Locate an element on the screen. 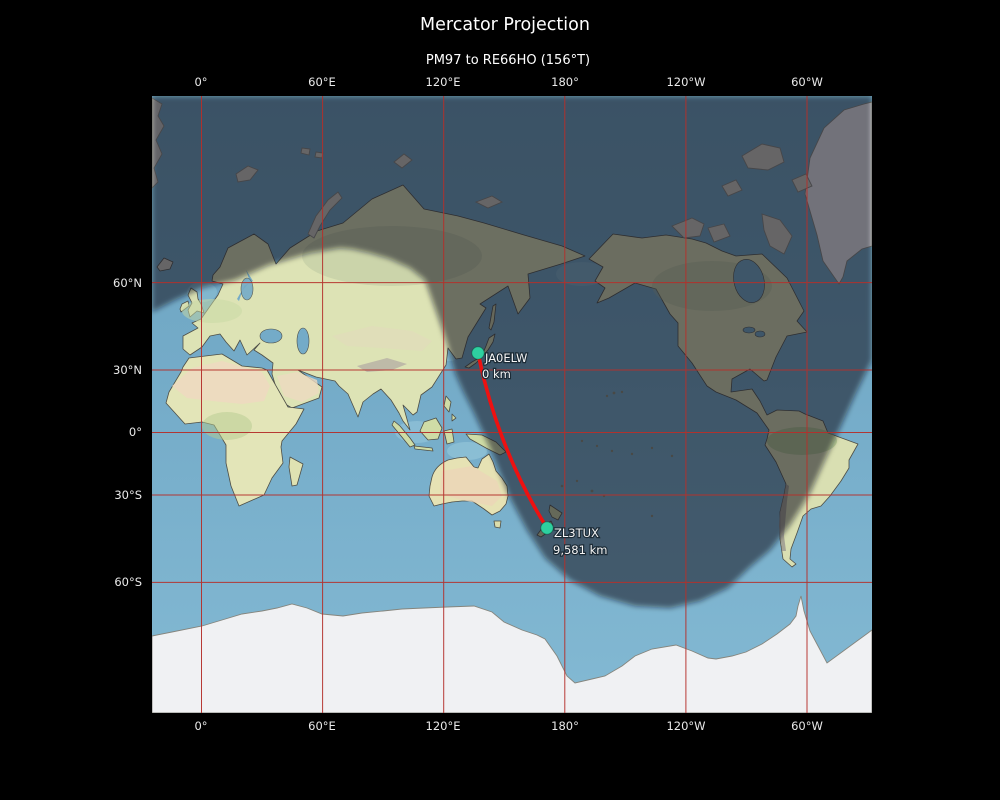  madagascar is located at coordinates (296, 471).